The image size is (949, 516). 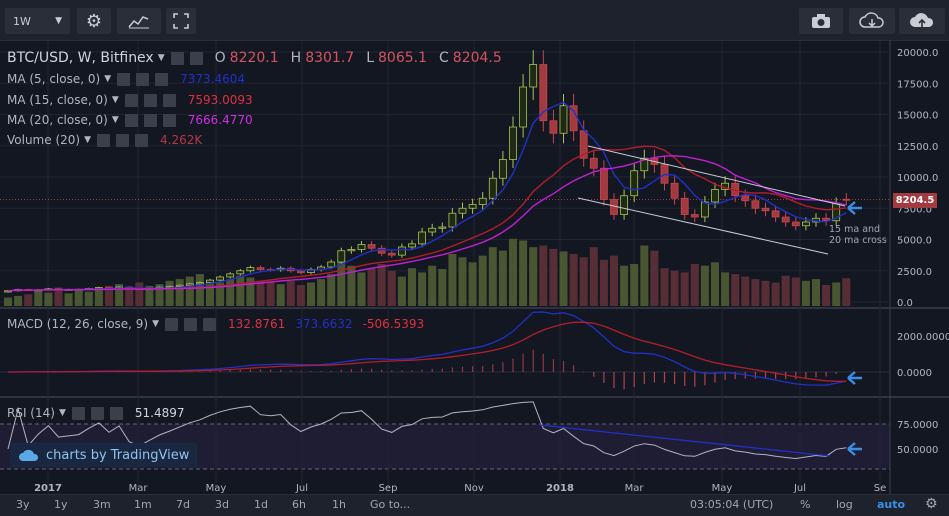 I want to click on top-toolbar: 1W ▼ ⚙, so click(x=474, y=20).